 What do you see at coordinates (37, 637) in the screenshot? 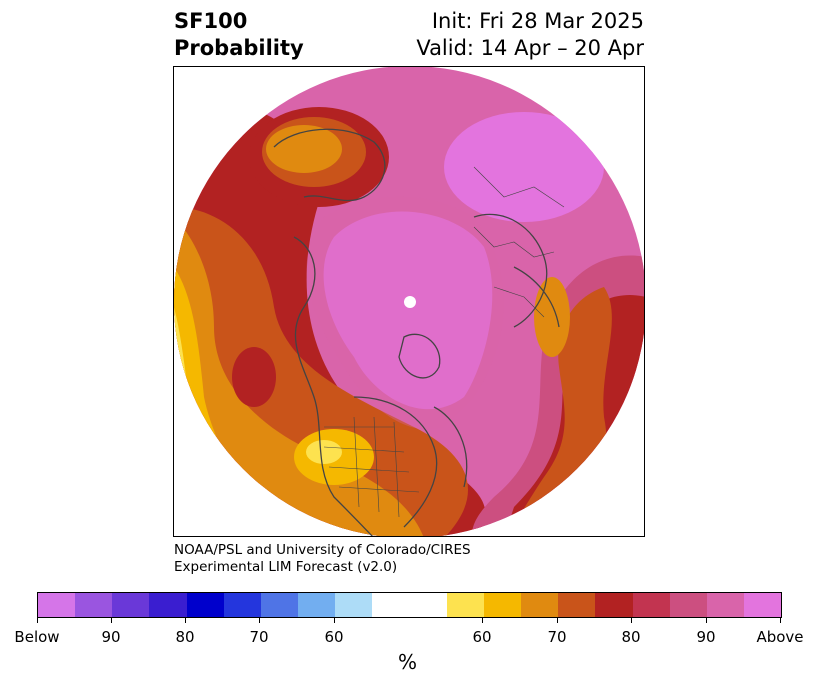
I see `colorbar-tick-label: Below` at bounding box center [37, 637].